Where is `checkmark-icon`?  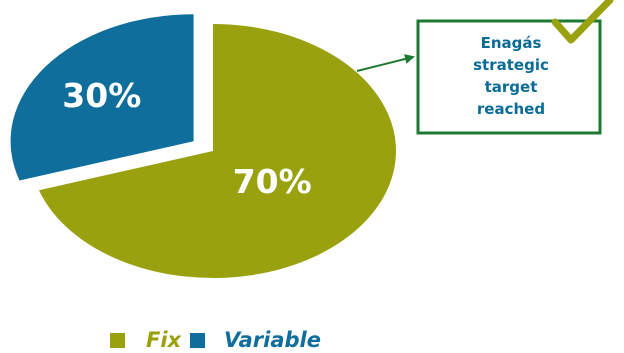
checkmark-icon is located at coordinates (582, 22).